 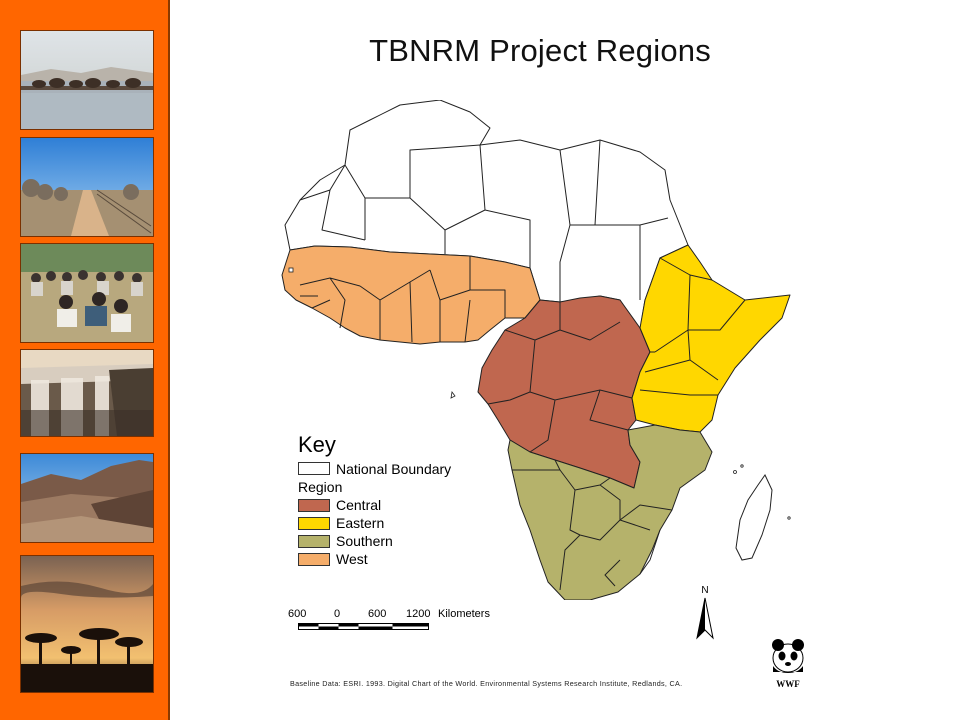 I want to click on scale-label-1200: 1200, so click(x=418, y=614).